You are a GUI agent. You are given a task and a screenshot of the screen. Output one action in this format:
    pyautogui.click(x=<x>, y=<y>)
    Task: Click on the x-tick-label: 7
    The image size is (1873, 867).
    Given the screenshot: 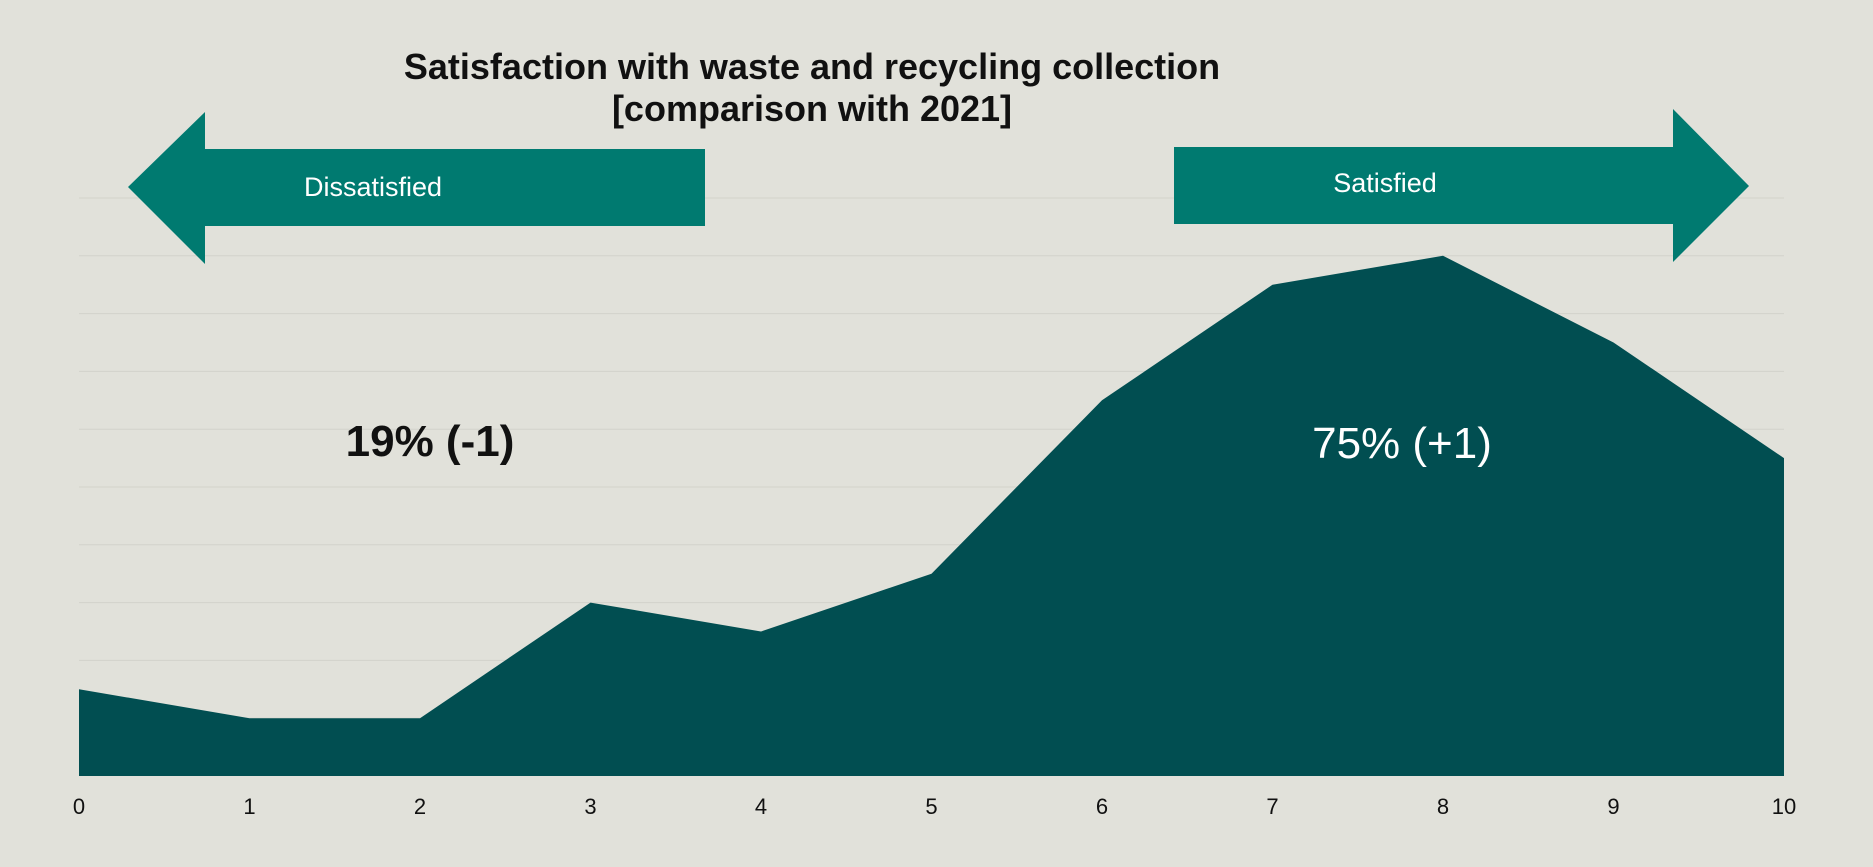 What is the action you would take?
    pyautogui.click(x=1272, y=806)
    